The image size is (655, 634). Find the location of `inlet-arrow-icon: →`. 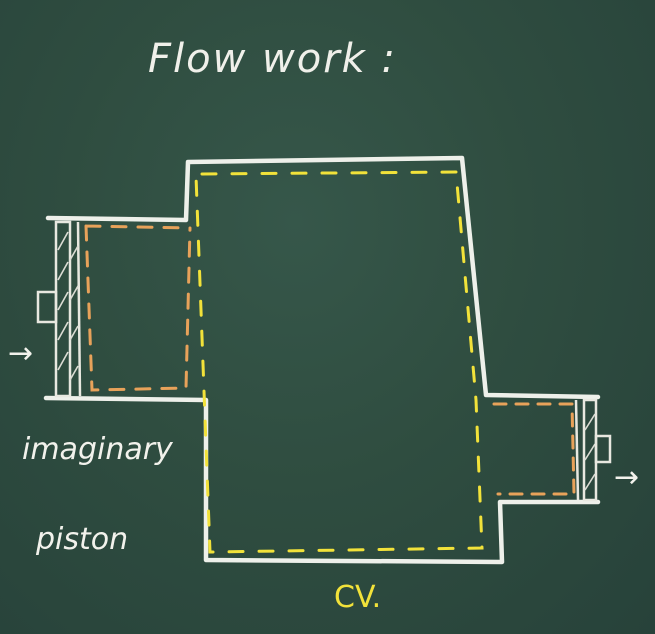

inlet-arrow-icon: → is located at coordinates (21, 353).